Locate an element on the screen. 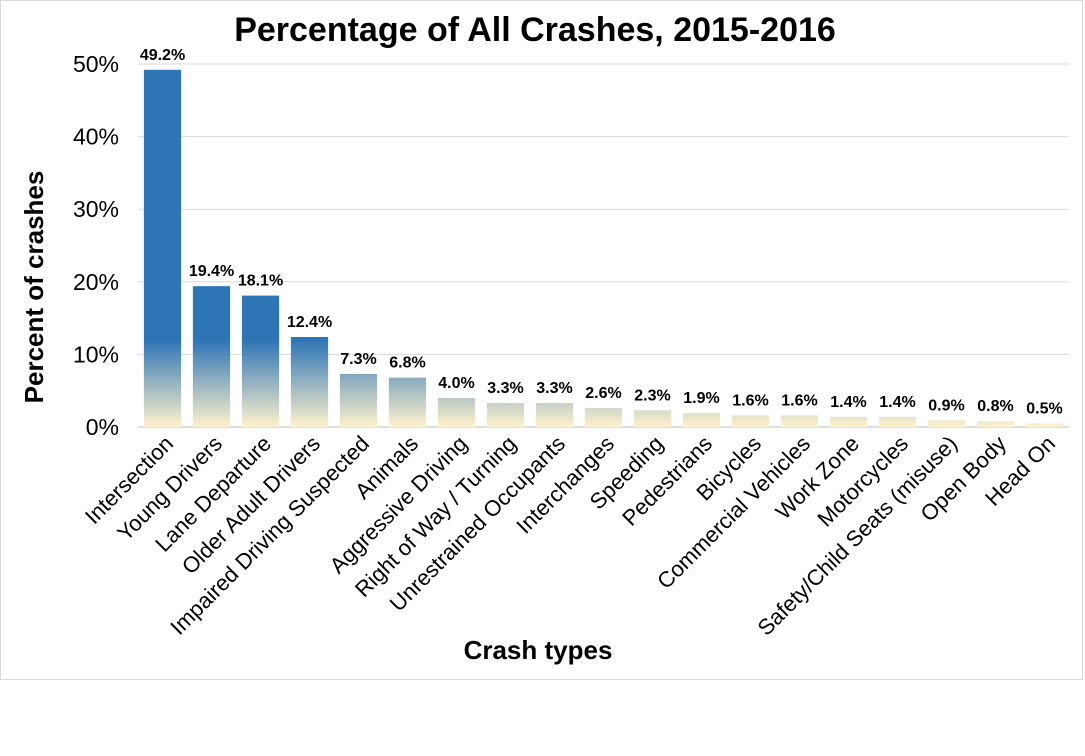 Image resolution: width=1085 pixels, height=756 pixels. data-label: 0.8% is located at coordinates (995, 406).